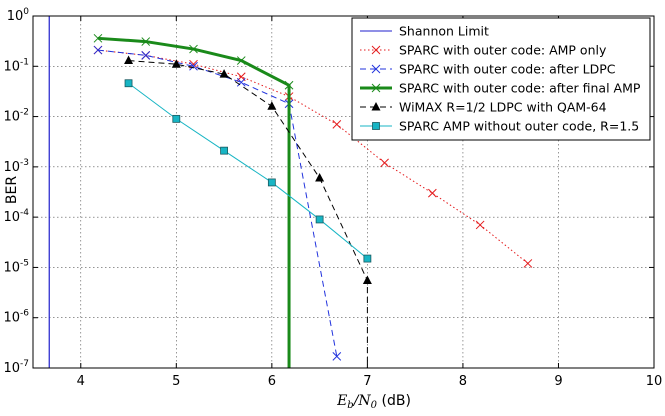 This screenshot has width=665, height=416. Describe the element at coordinates (520, 88) in the screenshot. I see `legend-label: SPARC with outer code: after final AMP` at that location.